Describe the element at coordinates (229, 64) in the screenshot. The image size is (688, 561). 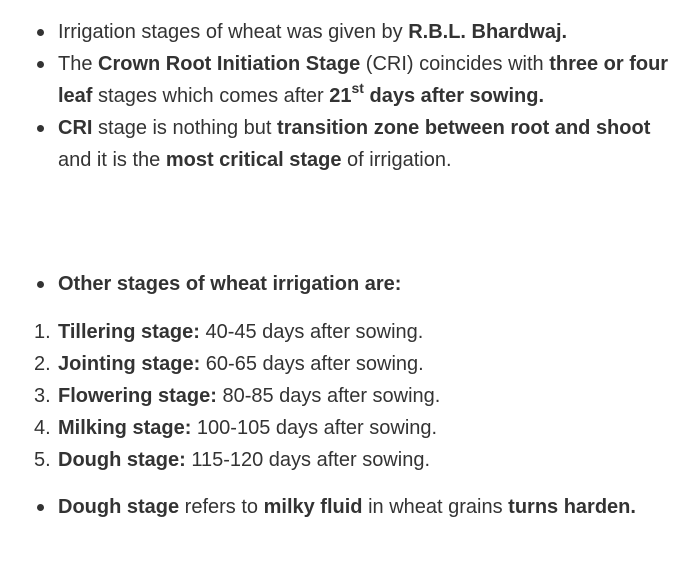
I see `fact-bold: Crown Root Initiation Stage` at that location.